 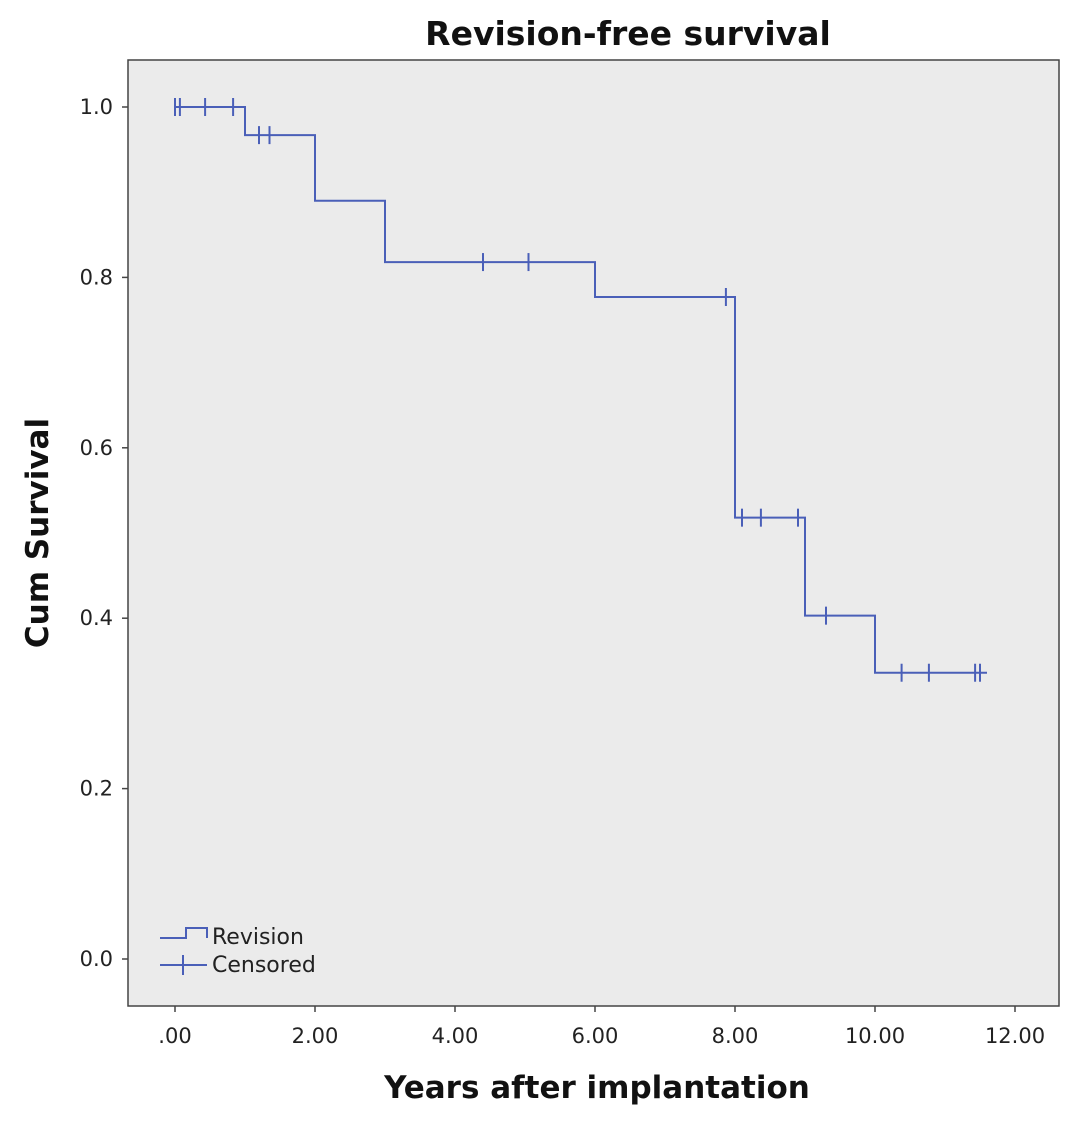 I want to click on x-axis: .00 2.00 4.00 6.00 8.00 10.00 12.00, so click(x=601, y=1027).